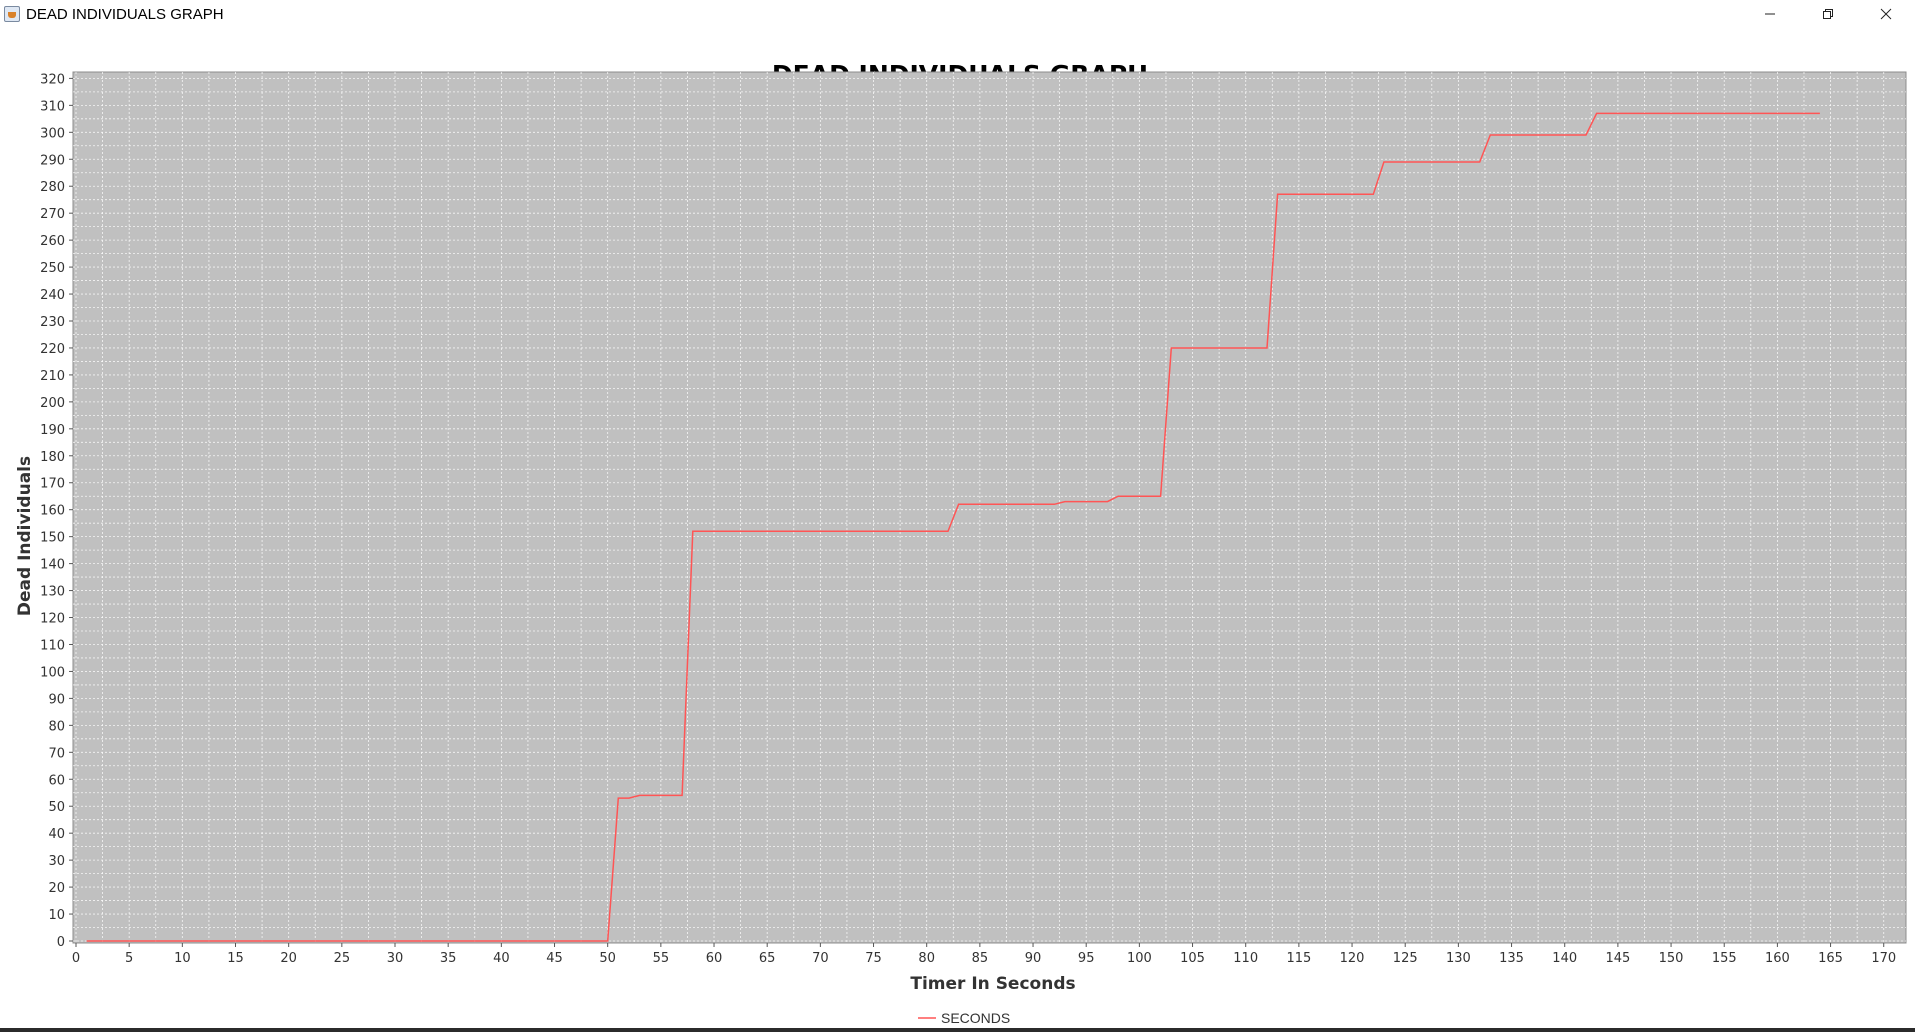  I want to click on x-tick-label: 40, so click(501, 958).